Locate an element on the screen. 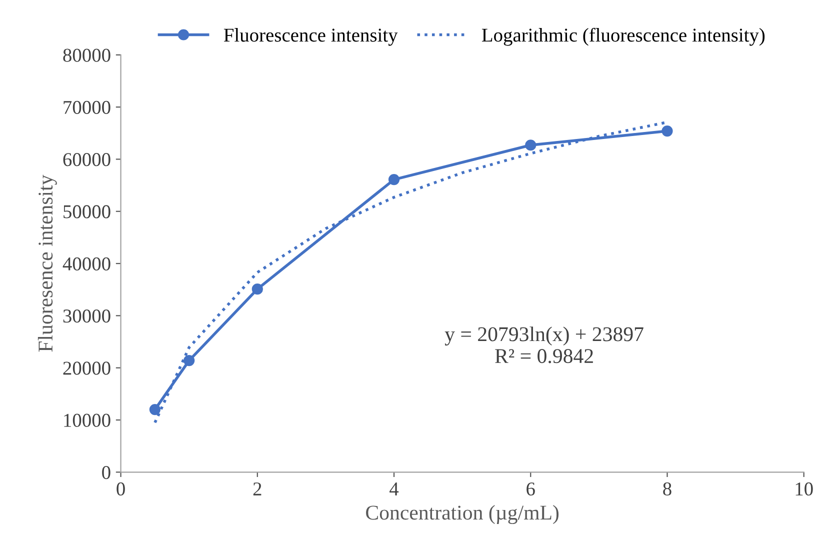 This screenshot has width=833, height=549. x-tick-label: 0 is located at coordinates (120, 489).